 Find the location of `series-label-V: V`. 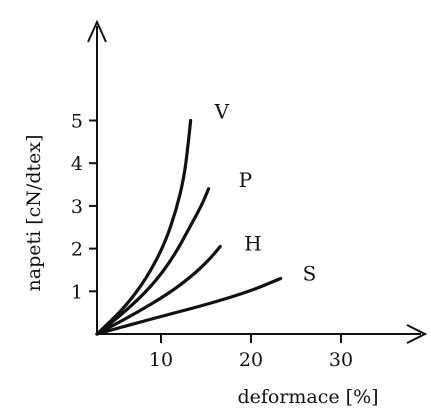

series-label-V: V is located at coordinates (222, 112).